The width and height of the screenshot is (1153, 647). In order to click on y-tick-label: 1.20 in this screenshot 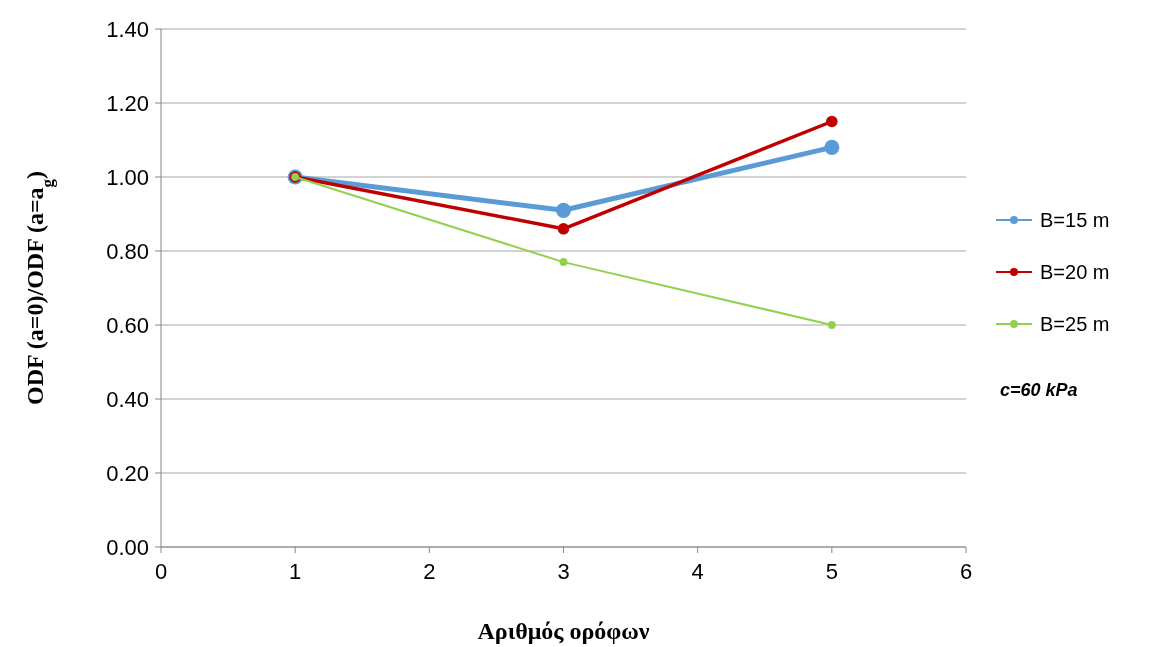, I will do `click(127, 103)`.